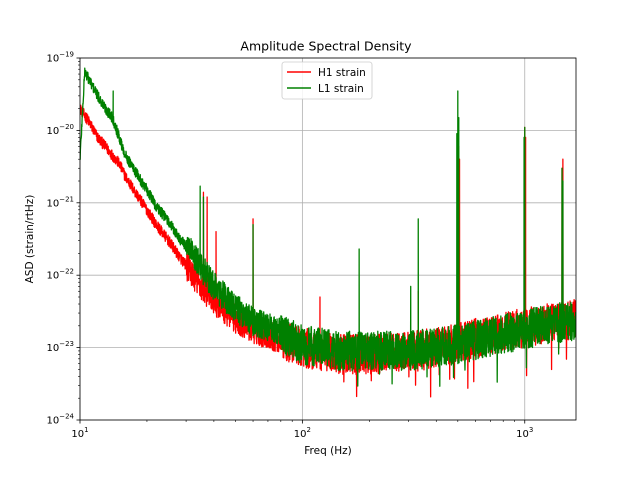 This screenshot has height=480, width=640. What do you see at coordinates (326, 46) in the screenshot?
I see `chart-title: Amplitude Spectral Density` at bounding box center [326, 46].